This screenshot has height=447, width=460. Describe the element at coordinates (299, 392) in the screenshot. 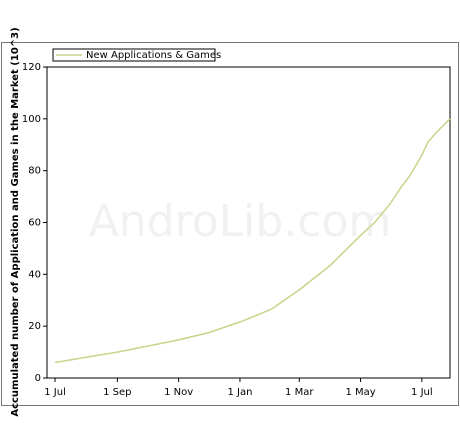

I see `x-tick-label: 1 Mar` at that location.